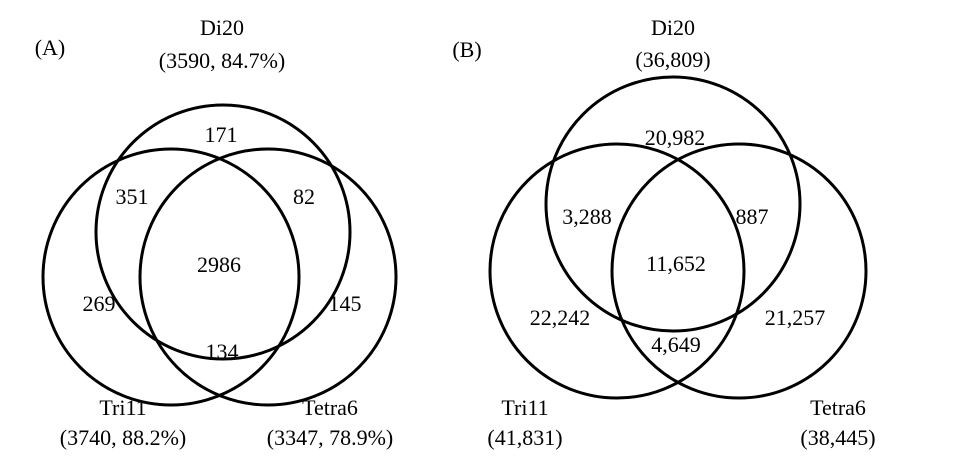  What do you see at coordinates (222, 60) in the screenshot?
I see `set-detail: (3590, 84.7%)` at bounding box center [222, 60].